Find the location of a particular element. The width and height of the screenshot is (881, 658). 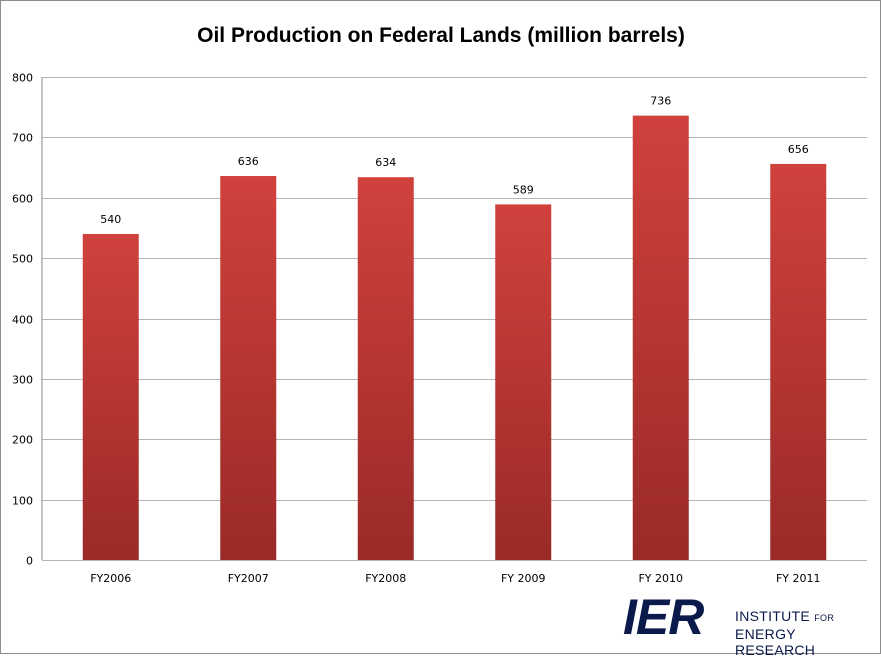

data-label: 736 is located at coordinates (660, 101).